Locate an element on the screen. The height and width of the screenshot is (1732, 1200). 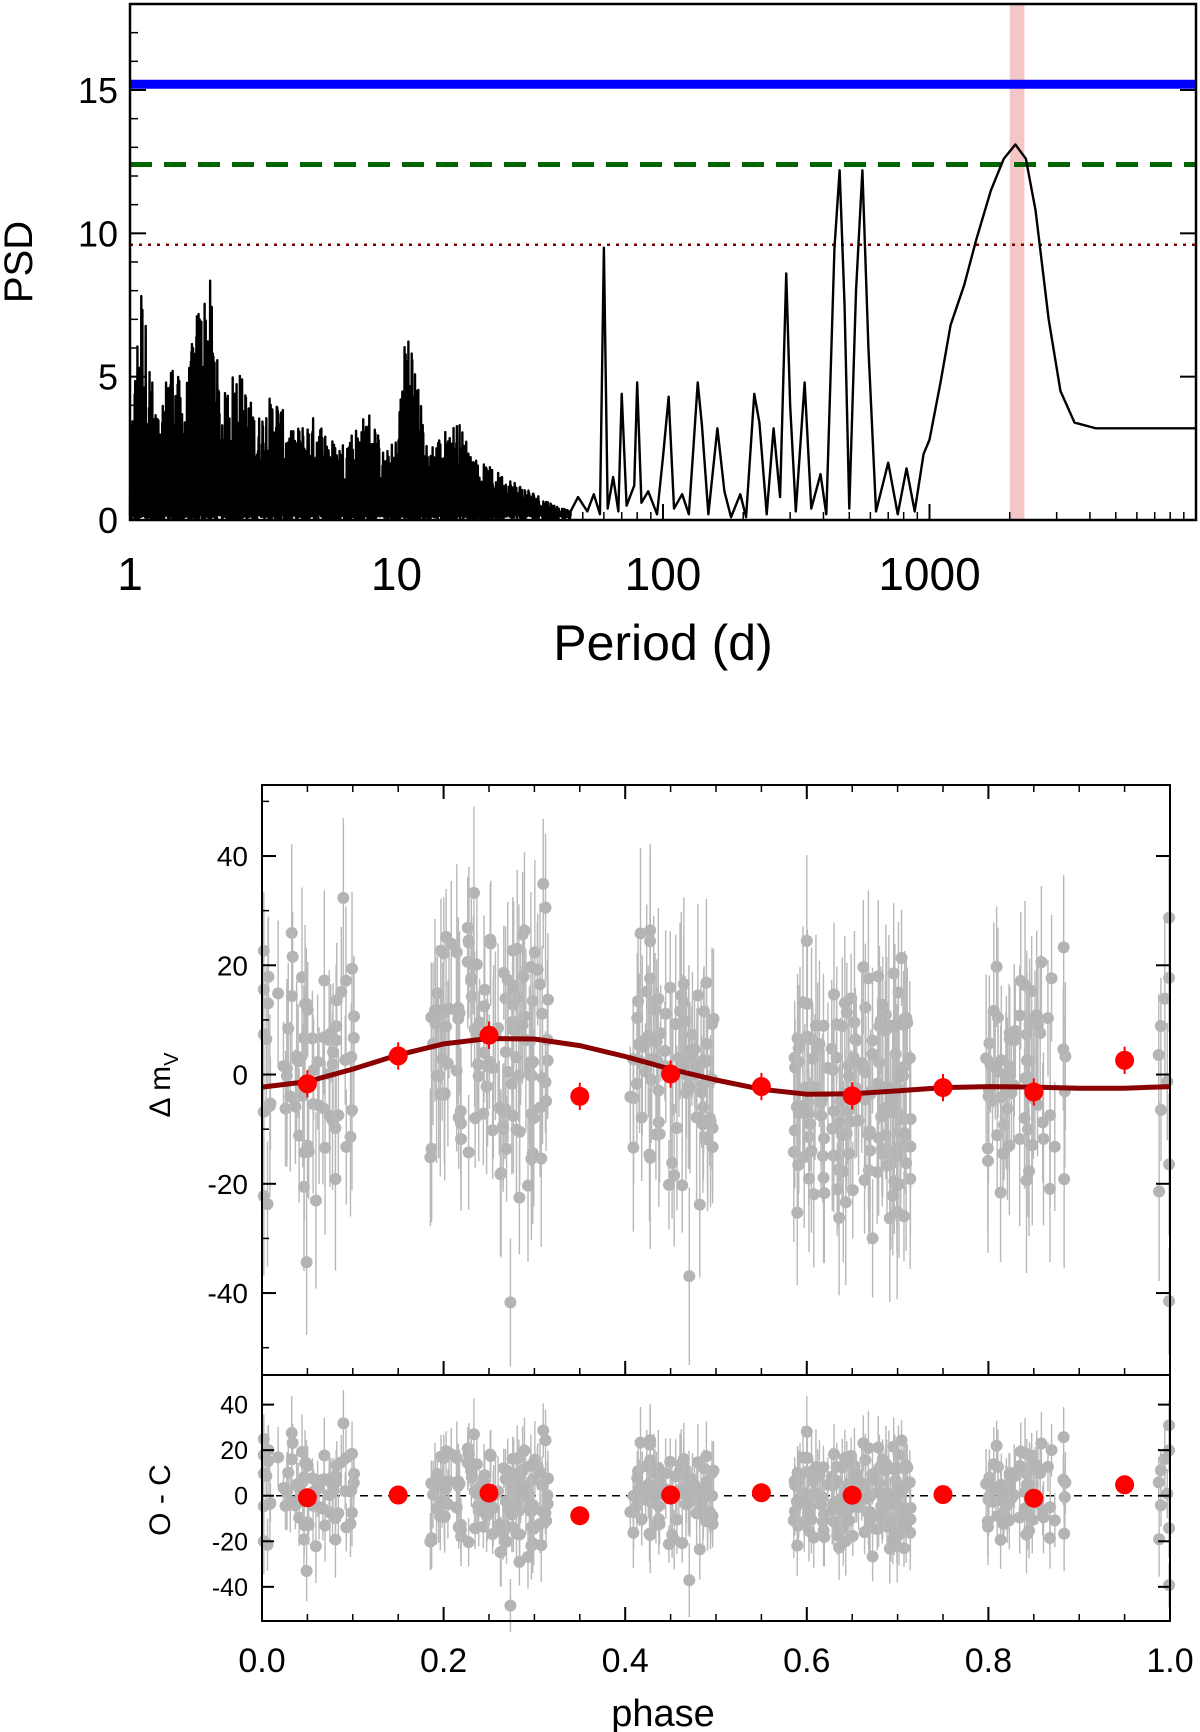
phase-y-tick-label: 40 is located at coordinates (232, 856).